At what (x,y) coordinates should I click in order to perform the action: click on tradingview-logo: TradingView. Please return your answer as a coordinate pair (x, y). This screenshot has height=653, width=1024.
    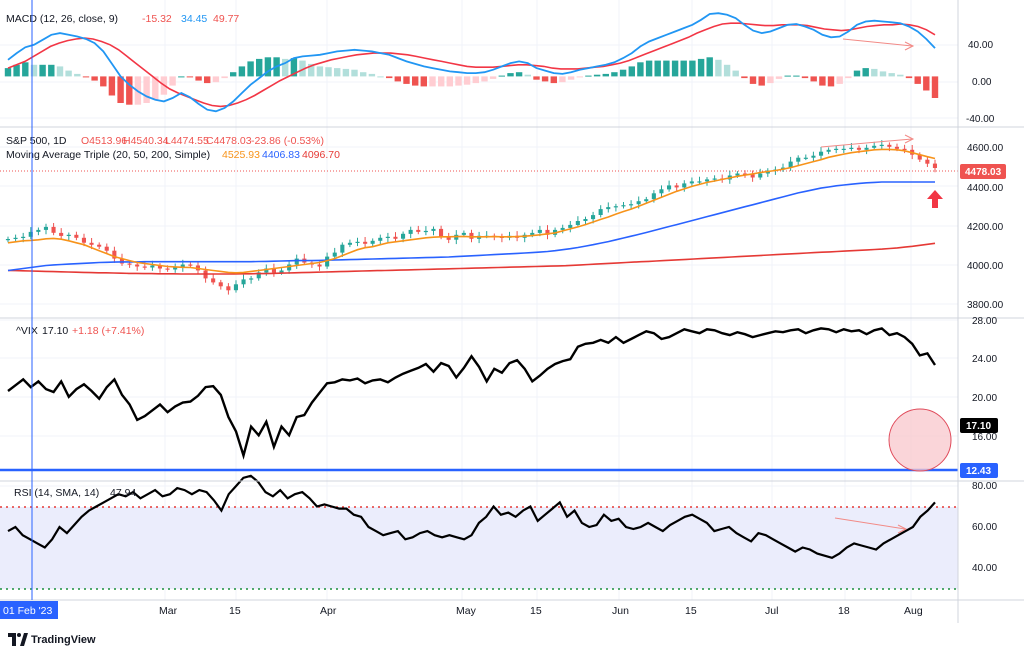
    Looking at the image, I should click on (52, 639).